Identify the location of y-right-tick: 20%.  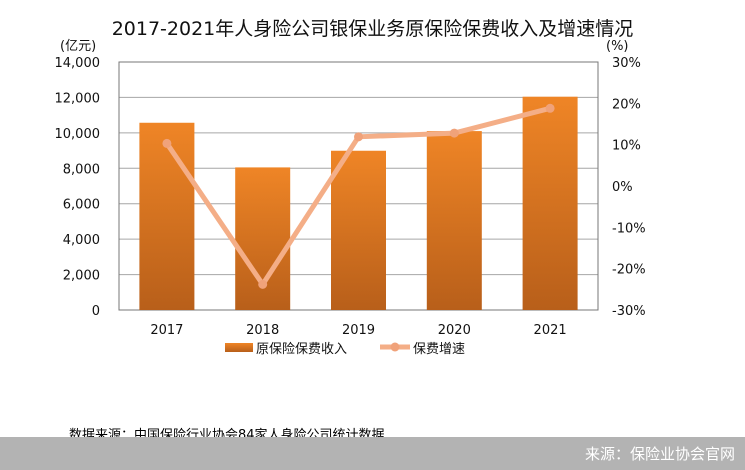
(626, 104).